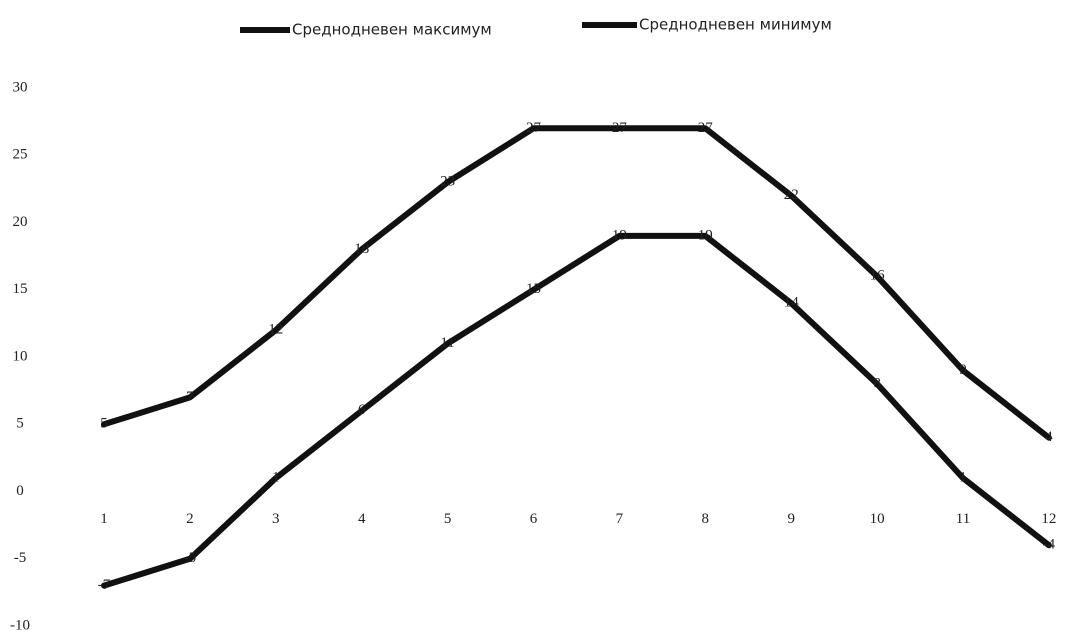 This screenshot has height=637, width=1071. What do you see at coordinates (20, 625) in the screenshot?
I see `y-tick-label: -10` at bounding box center [20, 625].